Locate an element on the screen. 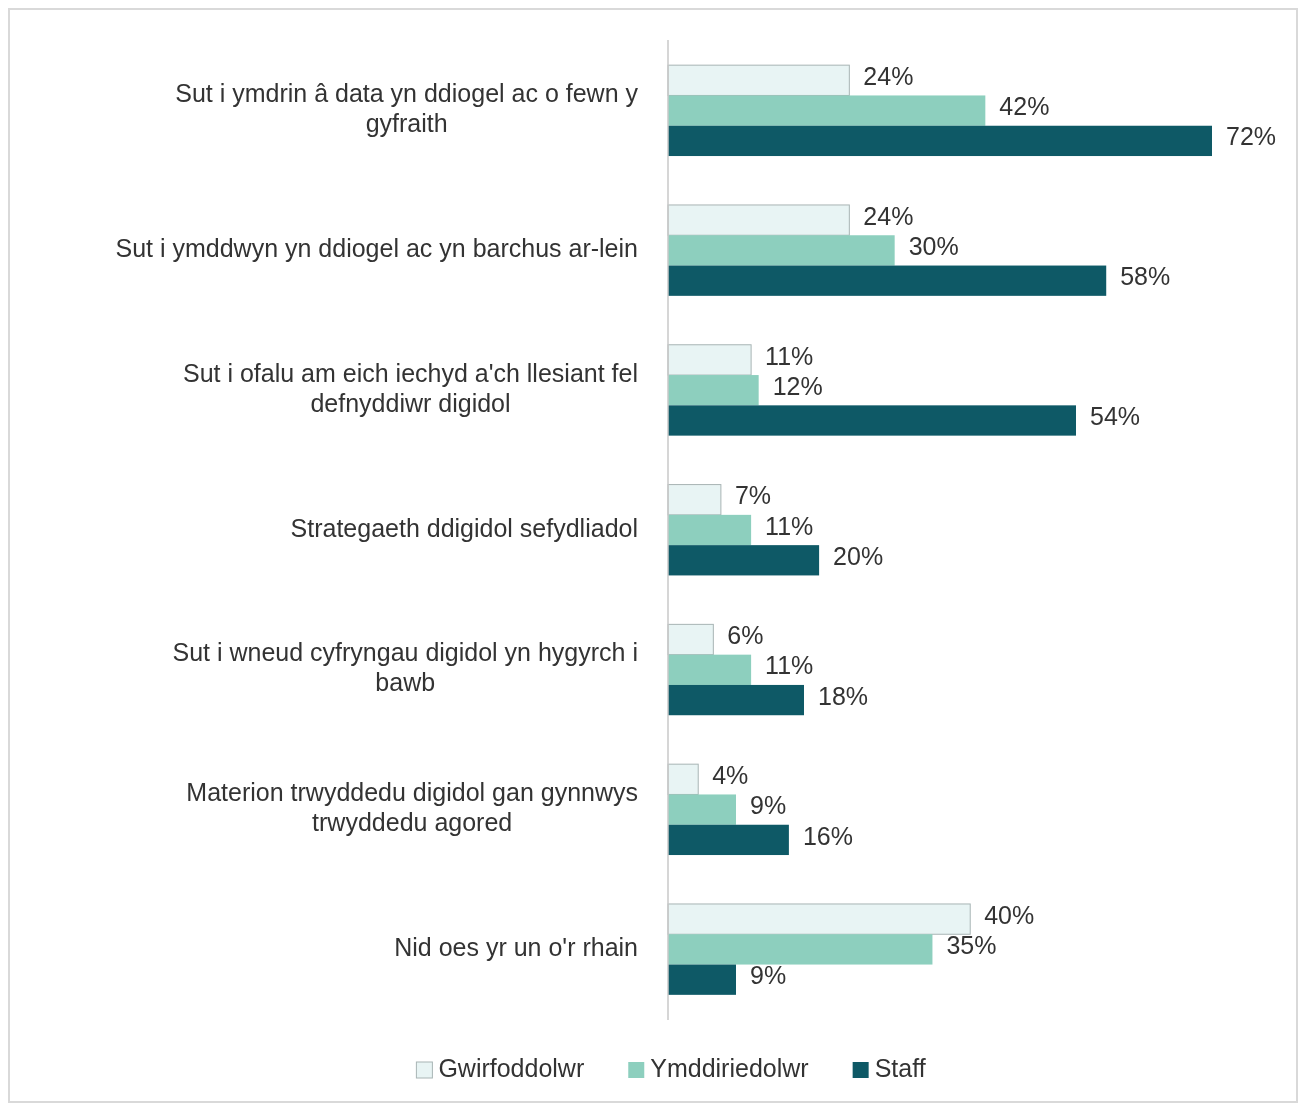 The width and height of the screenshot is (1306, 1111). data-label: 72% is located at coordinates (1251, 136).